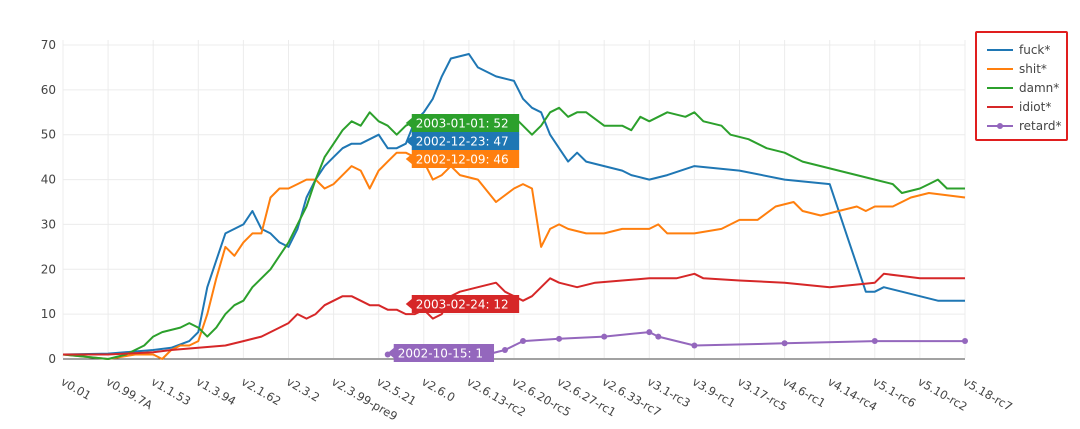 This screenshot has height=429, width=1080. I want to click on x-tick-label: v2.6.0, so click(438, 389).